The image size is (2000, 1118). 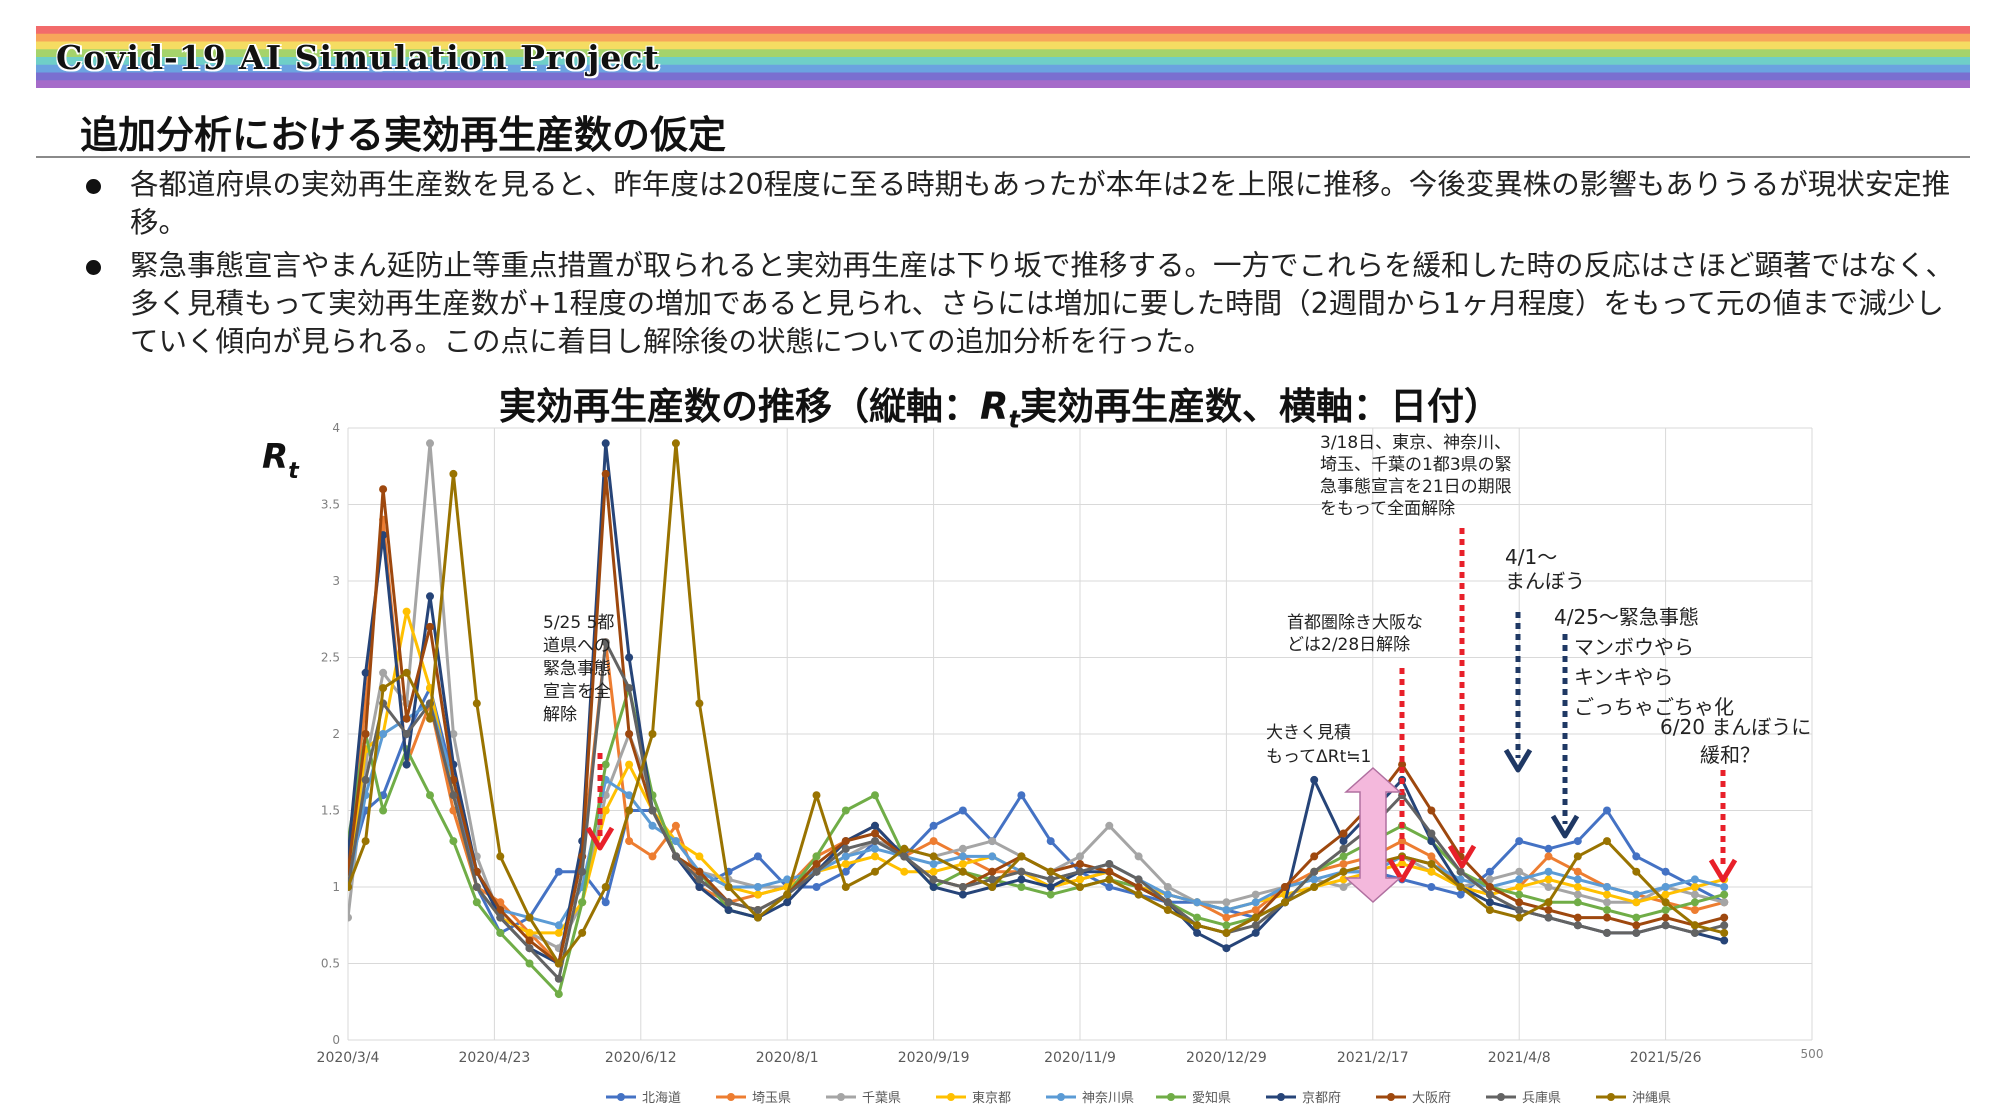 I want to click on legend-label: 愛知県, so click(x=1211, y=1098).